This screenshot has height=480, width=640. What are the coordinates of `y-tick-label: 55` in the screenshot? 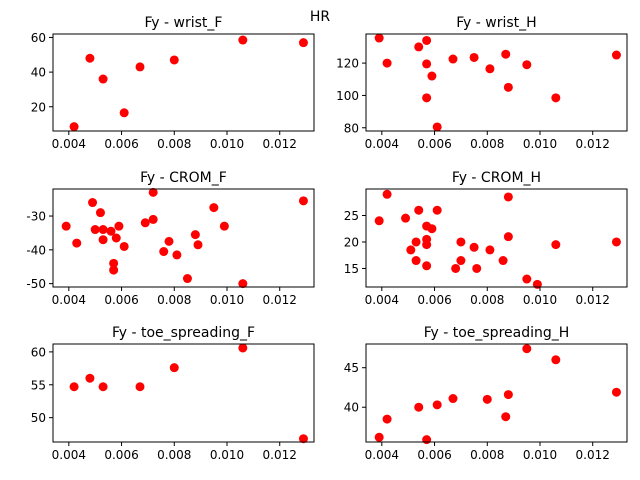 It's located at (38, 385).